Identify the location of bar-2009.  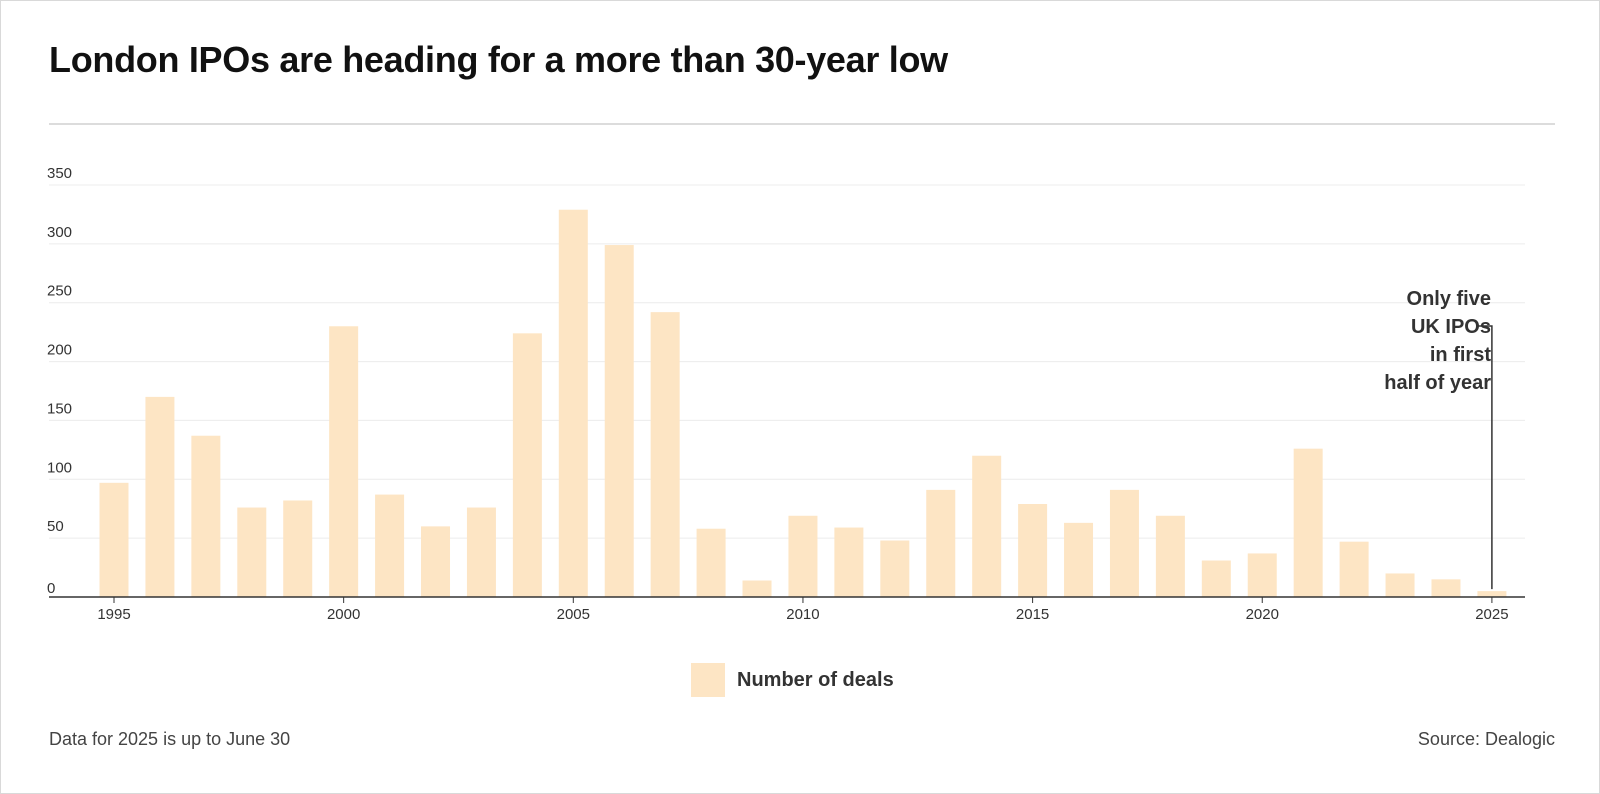
(757, 588).